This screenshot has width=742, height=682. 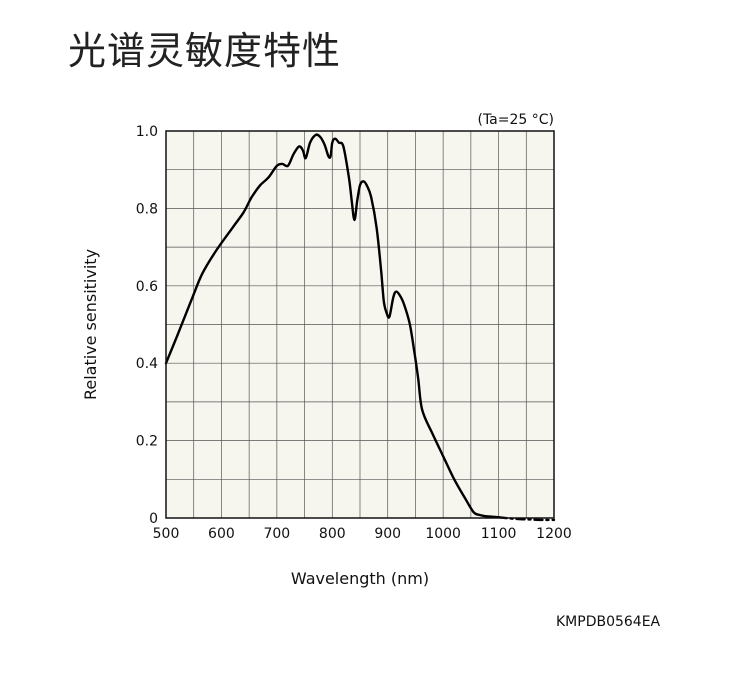 I want to click on x-tick-labels: 500 600 700 800 900 1000 1100 1200, so click(x=362, y=534).